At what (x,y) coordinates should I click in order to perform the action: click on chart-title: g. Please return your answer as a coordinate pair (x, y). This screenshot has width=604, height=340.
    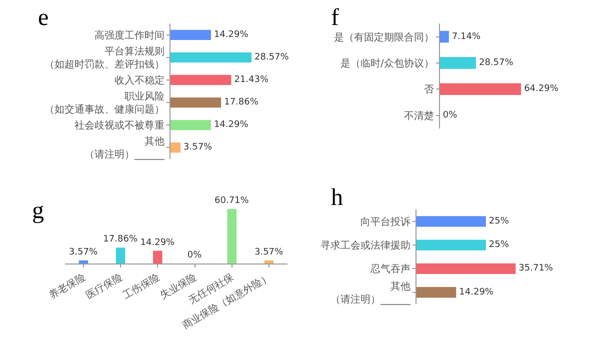
    Looking at the image, I should click on (38, 211).